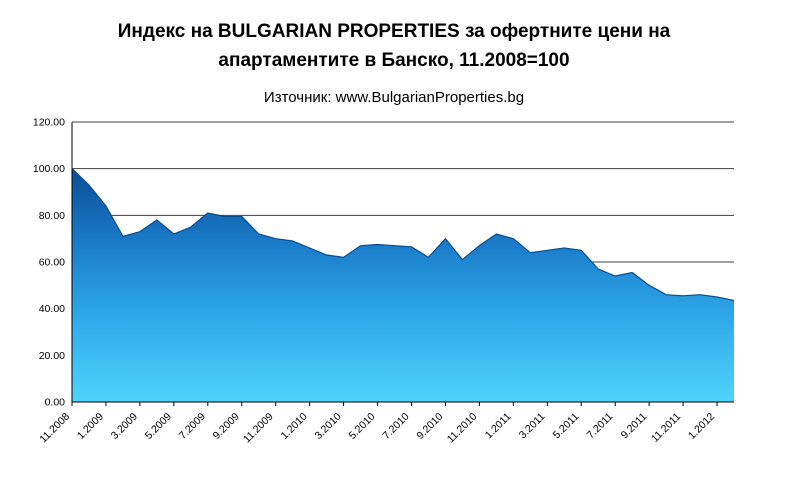 This screenshot has height=489, width=788. What do you see at coordinates (52, 263) in the screenshot?
I see `y-tick-label: 60.00` at bounding box center [52, 263].